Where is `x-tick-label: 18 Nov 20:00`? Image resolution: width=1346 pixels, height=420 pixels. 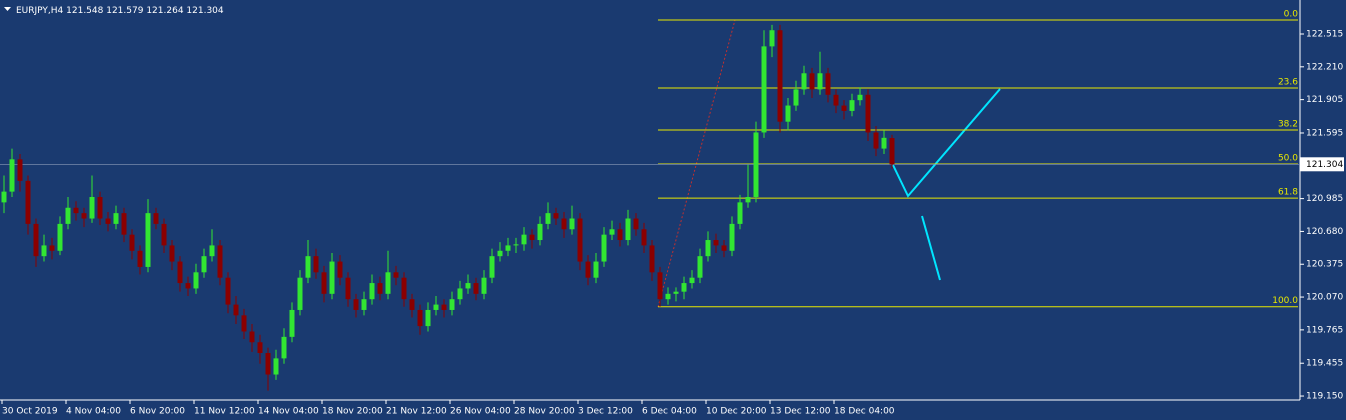 x-tick-label: 18 Nov 20:00 is located at coordinates (352, 412).